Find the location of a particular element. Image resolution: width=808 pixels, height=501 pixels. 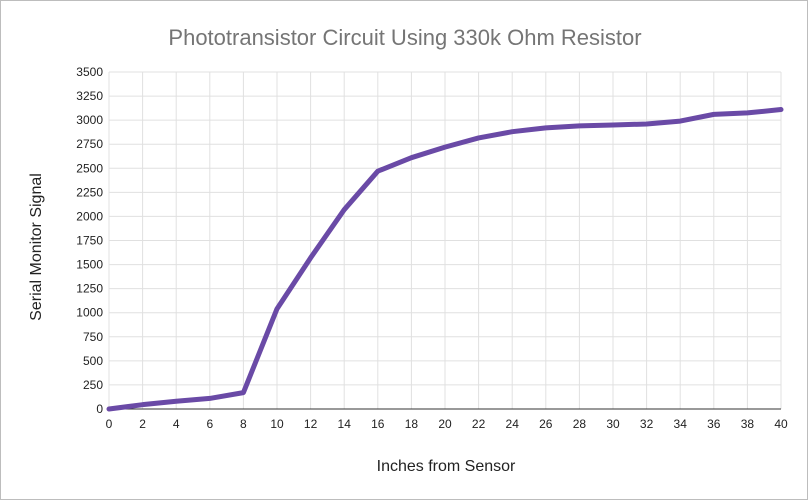

x-axis-title: Inches from Sensor is located at coordinates (446, 466).